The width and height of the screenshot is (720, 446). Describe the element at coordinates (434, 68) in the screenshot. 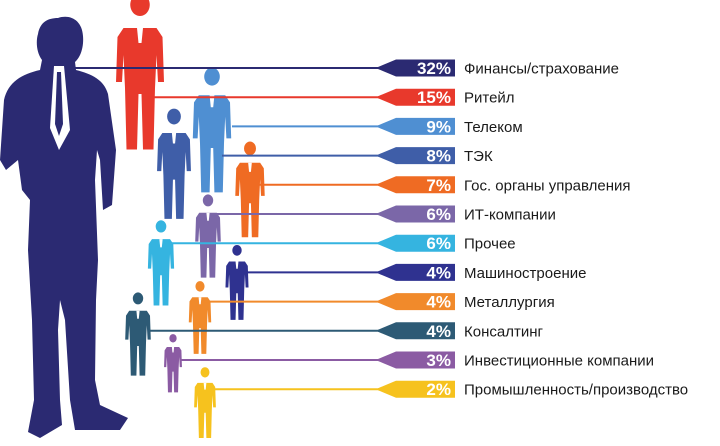

I see `data-label: 32%` at that location.